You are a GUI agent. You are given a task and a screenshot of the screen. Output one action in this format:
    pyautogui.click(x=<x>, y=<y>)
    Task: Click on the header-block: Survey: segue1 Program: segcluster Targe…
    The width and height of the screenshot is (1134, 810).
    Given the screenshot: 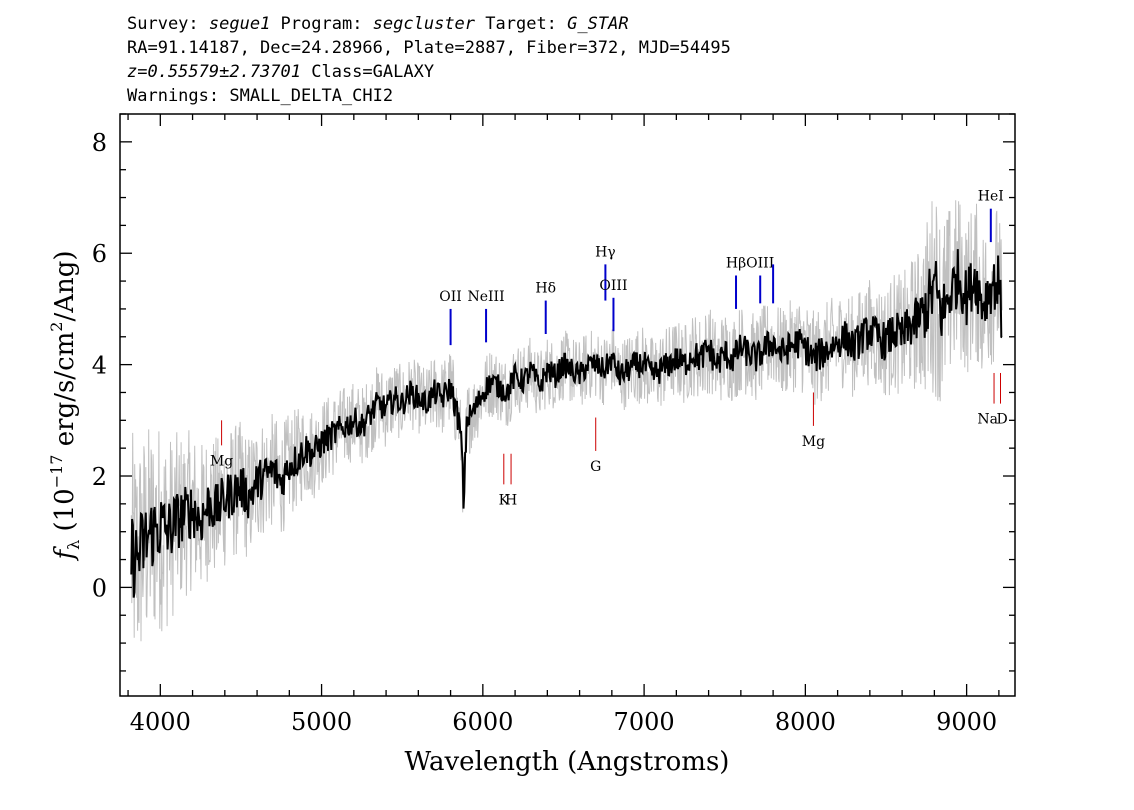 What is the action you would take?
    pyautogui.click(x=429, y=60)
    